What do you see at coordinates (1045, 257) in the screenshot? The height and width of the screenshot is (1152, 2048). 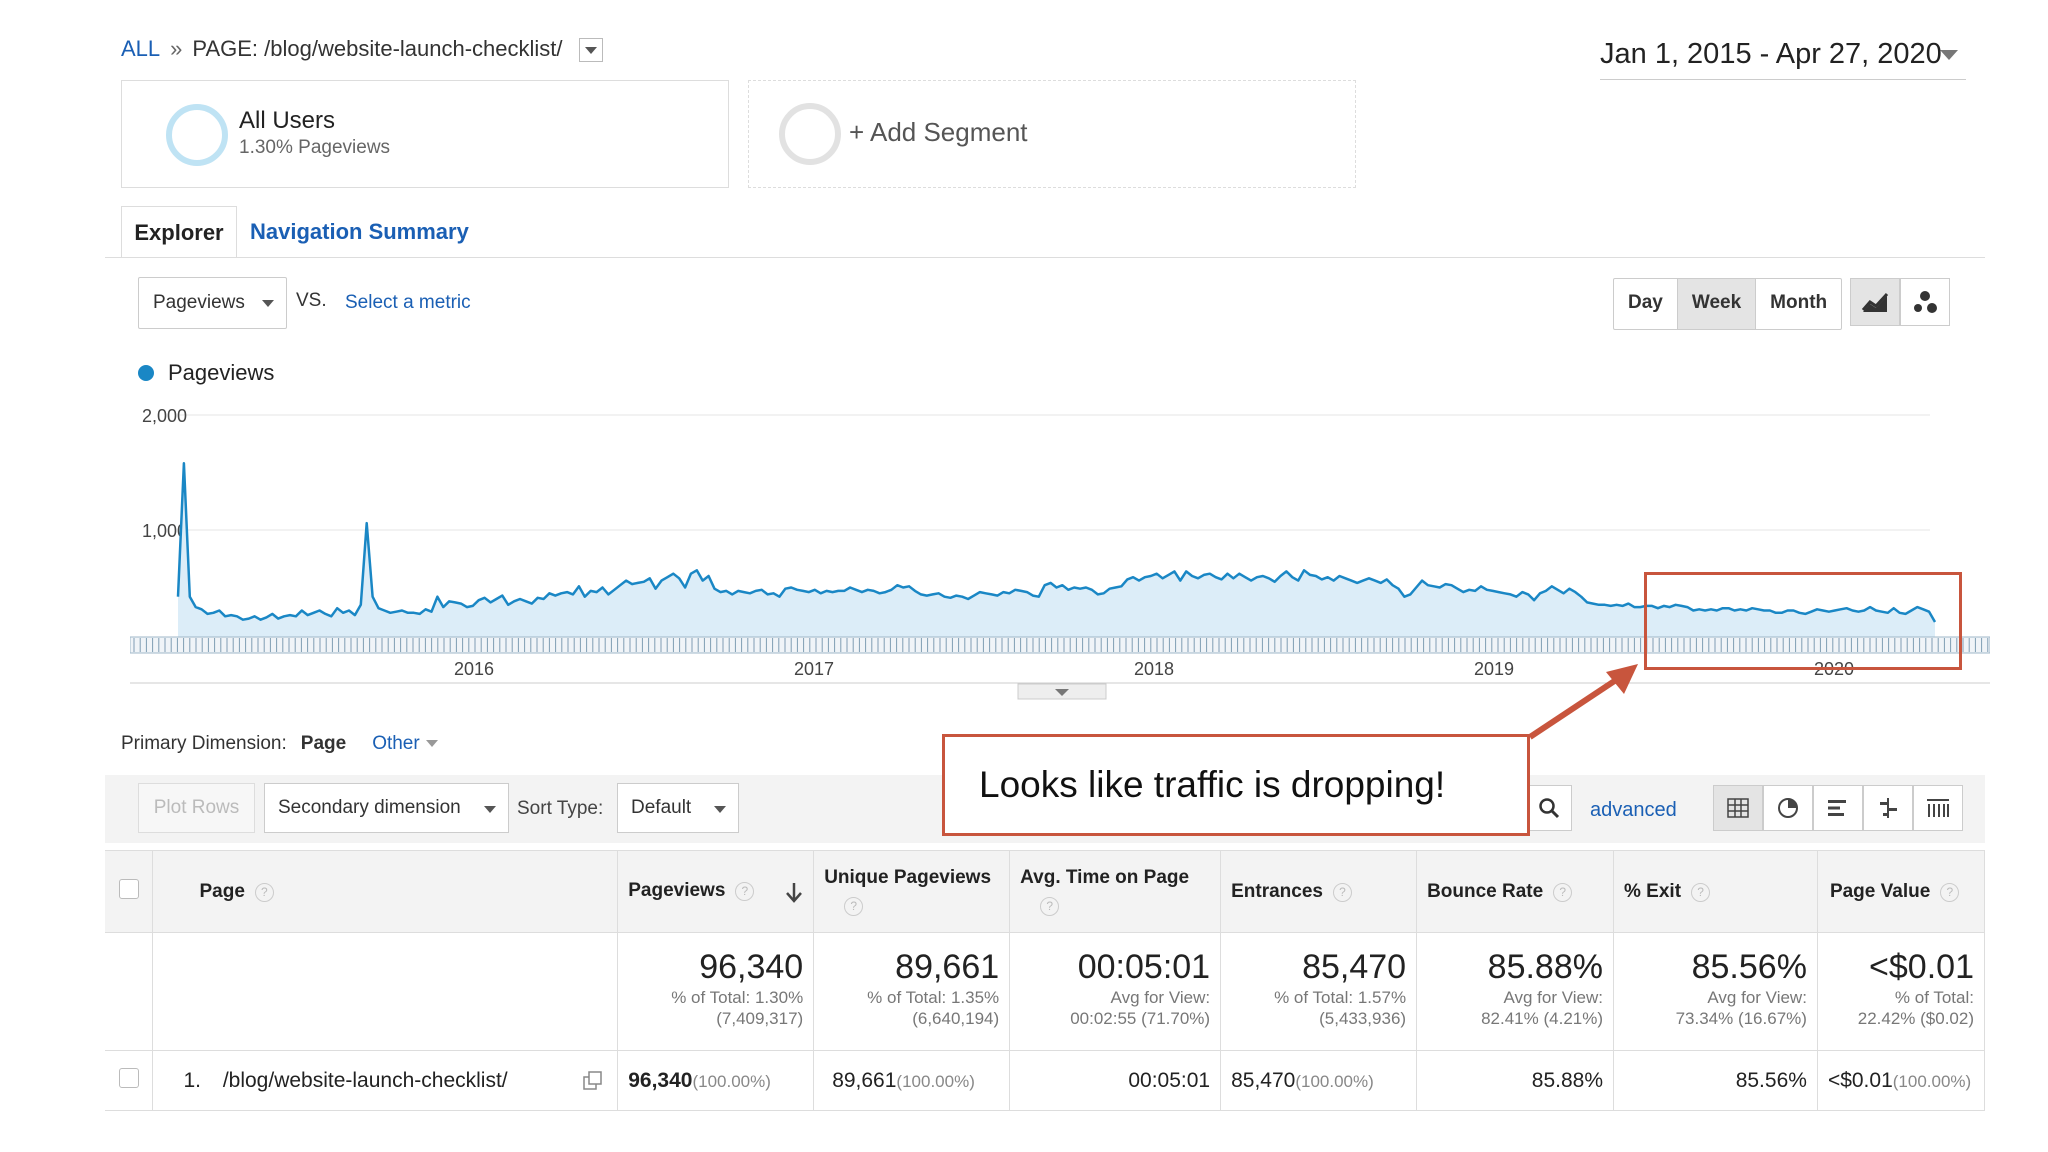 I see `tab-divider` at bounding box center [1045, 257].